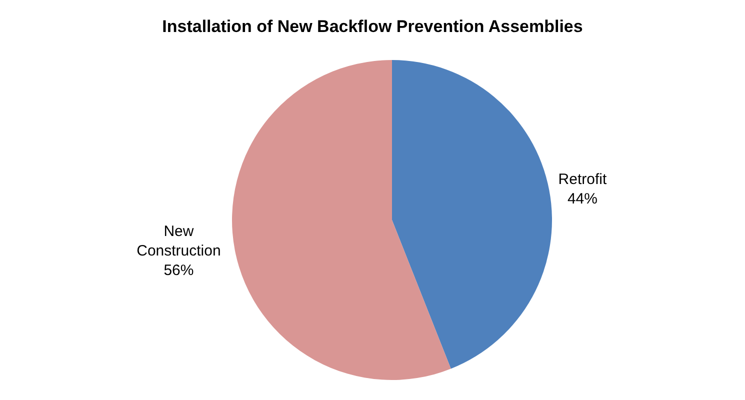 This screenshot has width=745, height=400. Describe the element at coordinates (582, 199) in the screenshot. I see `data-label: 44%` at that location.